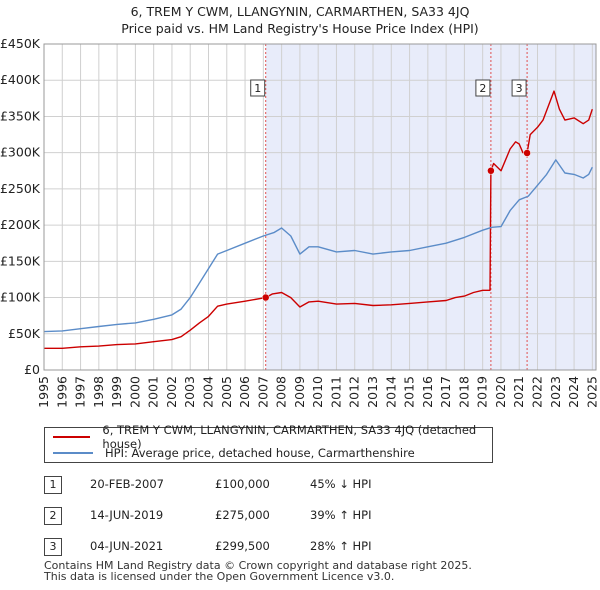  What do you see at coordinates (500, 392) in the screenshot?
I see `x-tick-label: 2020` at bounding box center [500, 392].